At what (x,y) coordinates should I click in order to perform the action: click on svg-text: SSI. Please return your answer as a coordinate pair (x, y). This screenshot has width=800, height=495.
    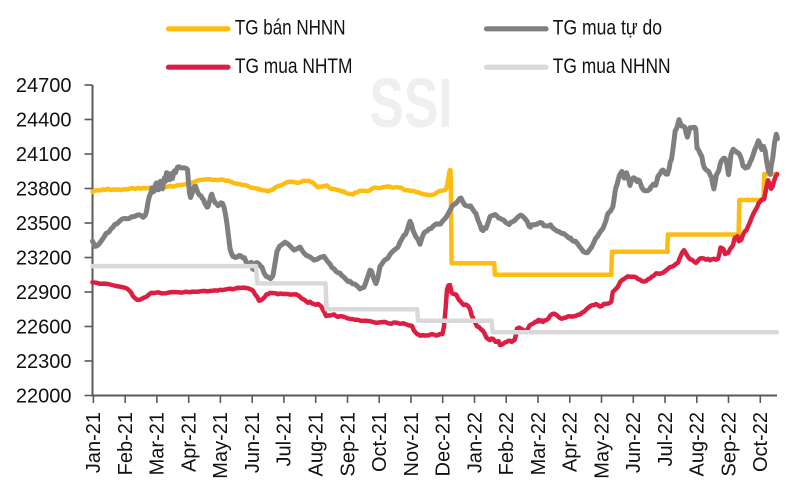
    Looking at the image, I should click on (411, 103).